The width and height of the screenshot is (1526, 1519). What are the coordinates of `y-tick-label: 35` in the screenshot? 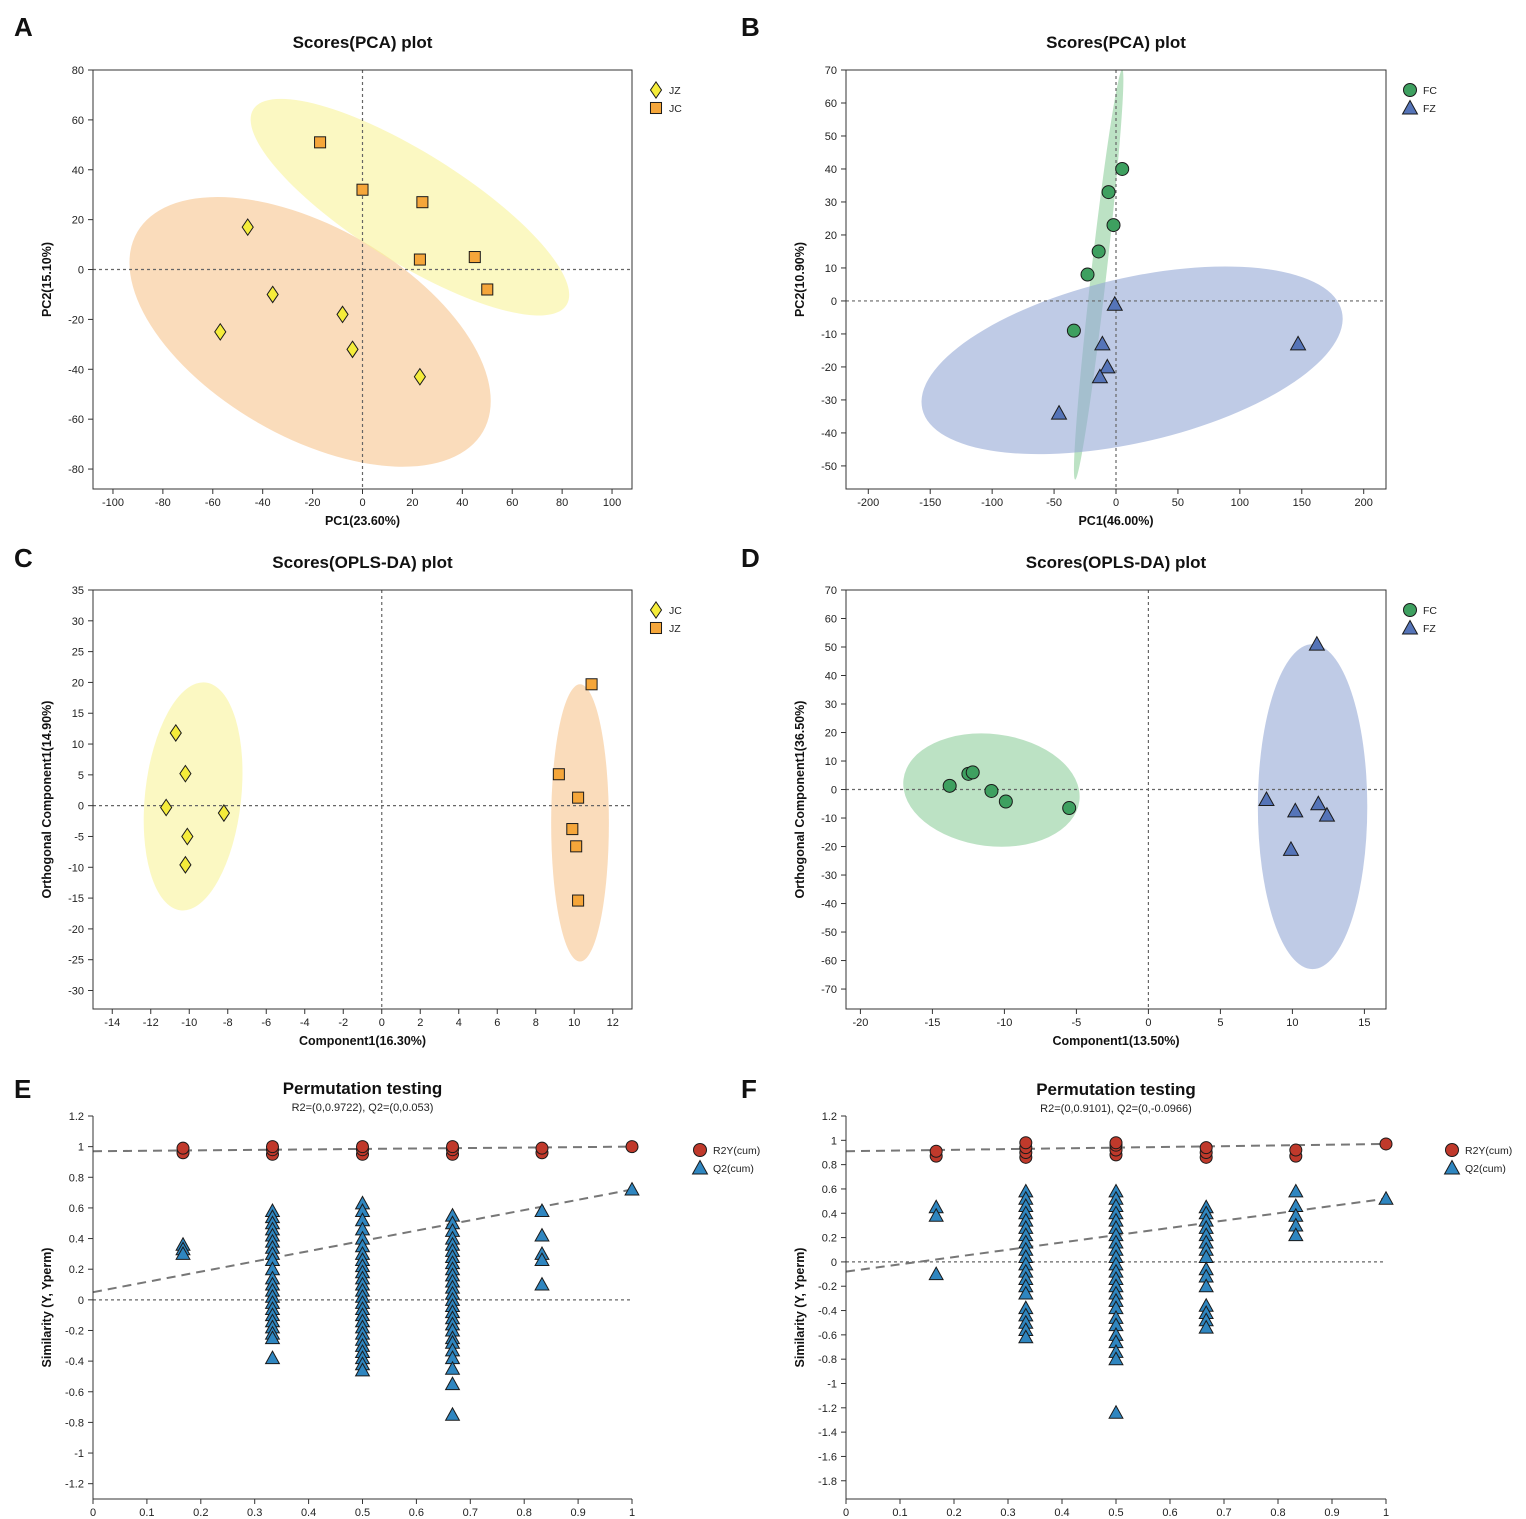 It's located at (78, 591).